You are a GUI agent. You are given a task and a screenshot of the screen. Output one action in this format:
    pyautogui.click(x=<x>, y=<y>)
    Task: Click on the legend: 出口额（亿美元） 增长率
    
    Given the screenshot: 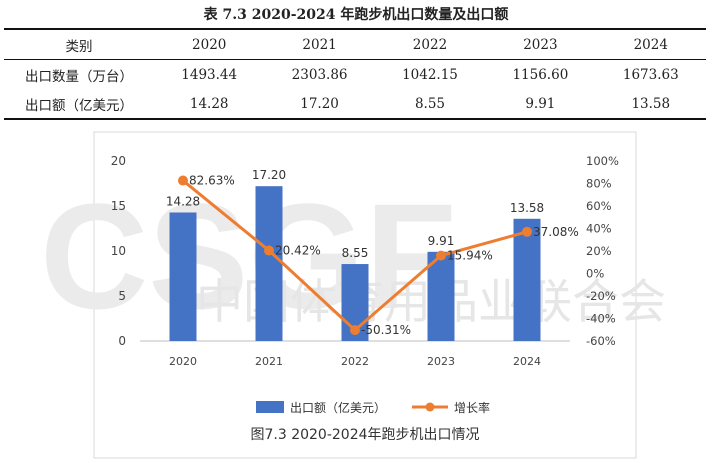 What is the action you would take?
    pyautogui.click(x=373, y=407)
    